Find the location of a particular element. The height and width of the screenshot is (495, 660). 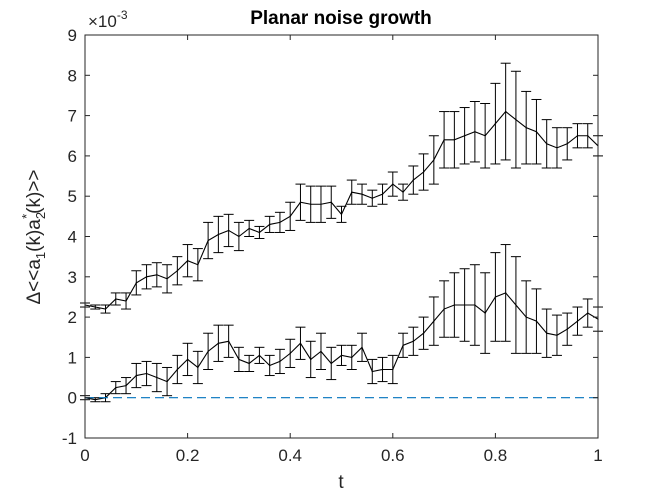

x-tick-label: 0.4 is located at coordinates (290, 455).